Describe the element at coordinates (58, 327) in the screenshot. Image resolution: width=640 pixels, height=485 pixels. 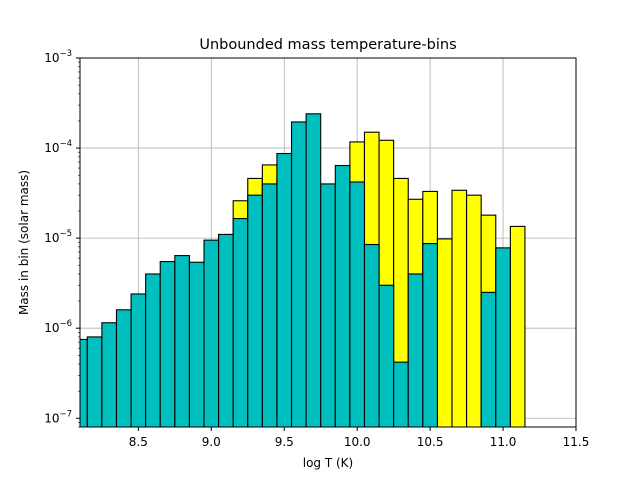
I see `y-tick-label: 10⁻⁶` at that location.